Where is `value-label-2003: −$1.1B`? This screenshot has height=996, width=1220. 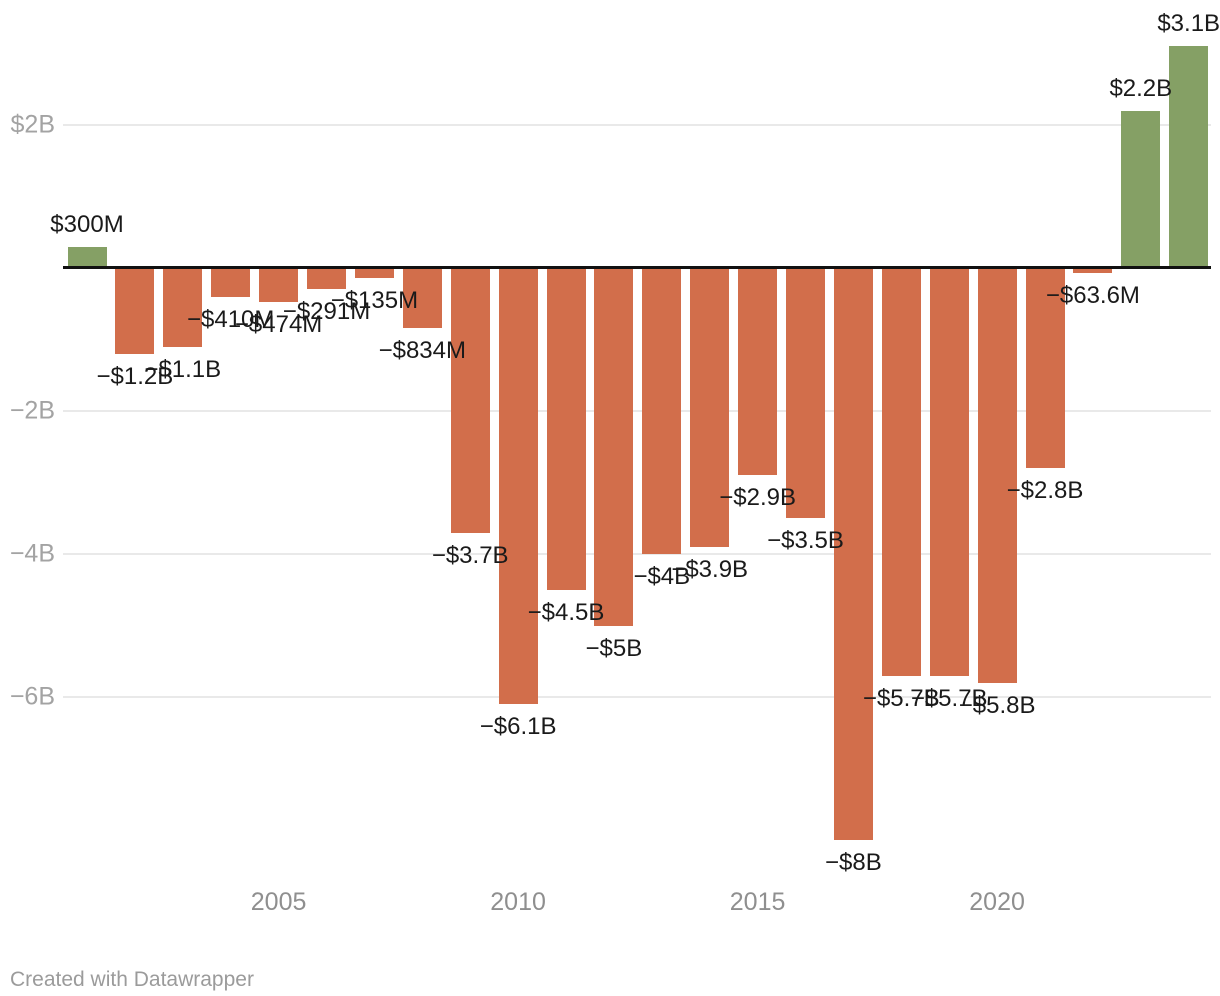
value-label-2003: −$1.1B is located at coordinates (183, 369).